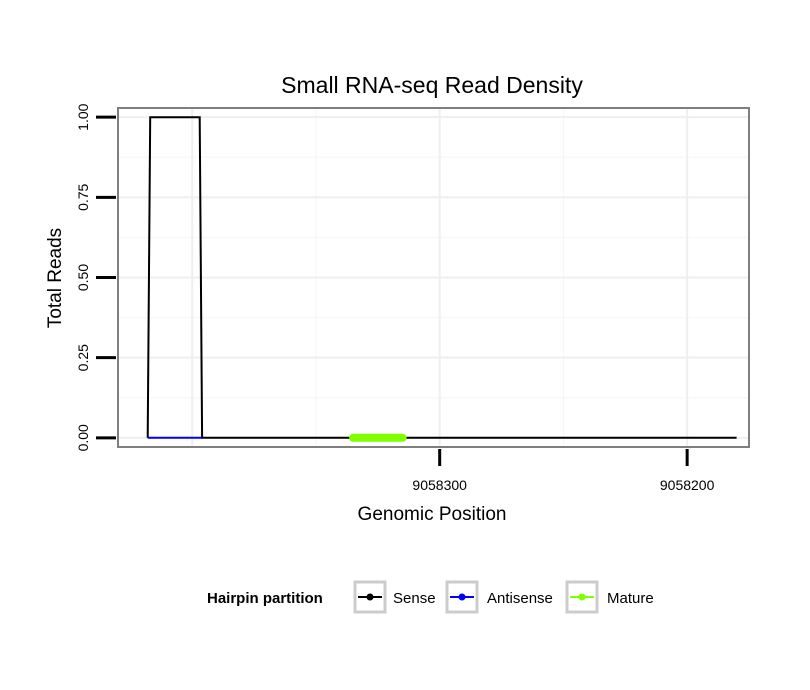 The height and width of the screenshot is (690, 810). What do you see at coordinates (563, 471) in the screenshot?
I see `x-axis: 9058300 9058200` at bounding box center [563, 471].